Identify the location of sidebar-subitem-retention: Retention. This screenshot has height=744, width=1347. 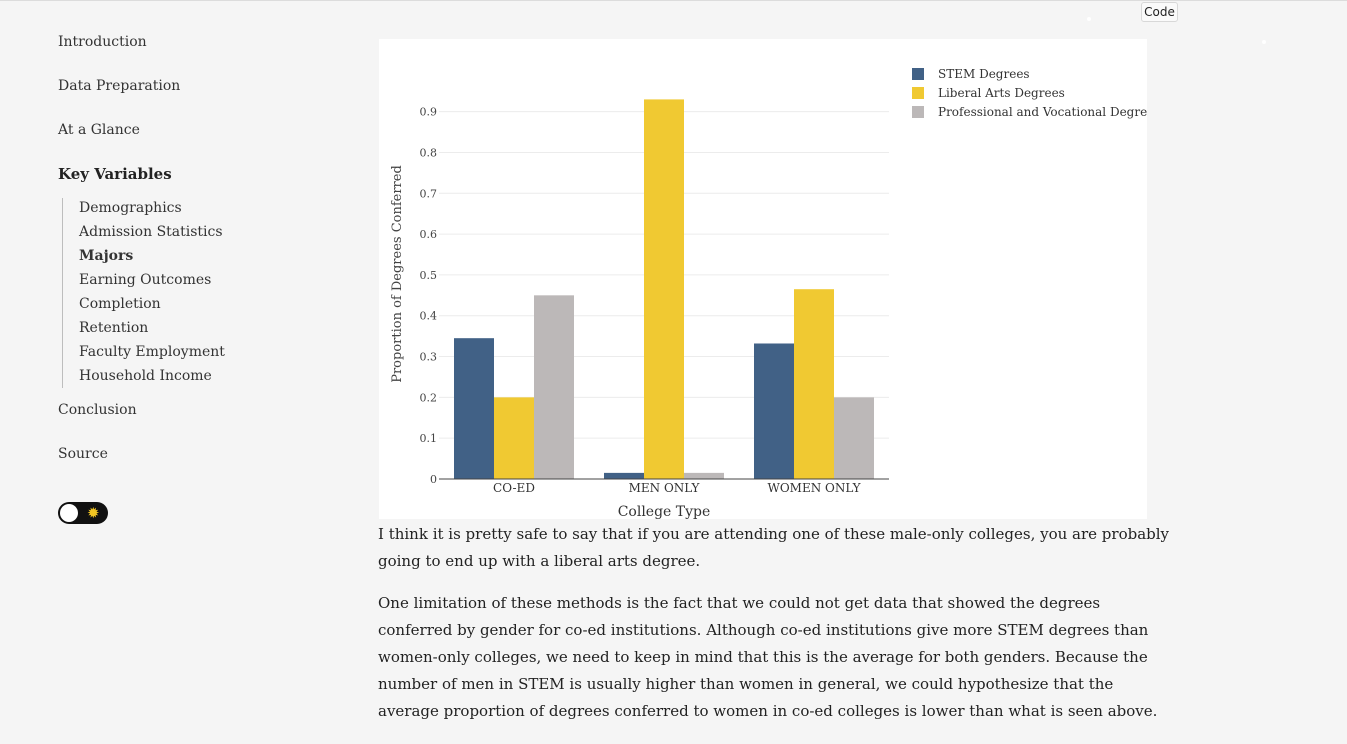
(114, 328).